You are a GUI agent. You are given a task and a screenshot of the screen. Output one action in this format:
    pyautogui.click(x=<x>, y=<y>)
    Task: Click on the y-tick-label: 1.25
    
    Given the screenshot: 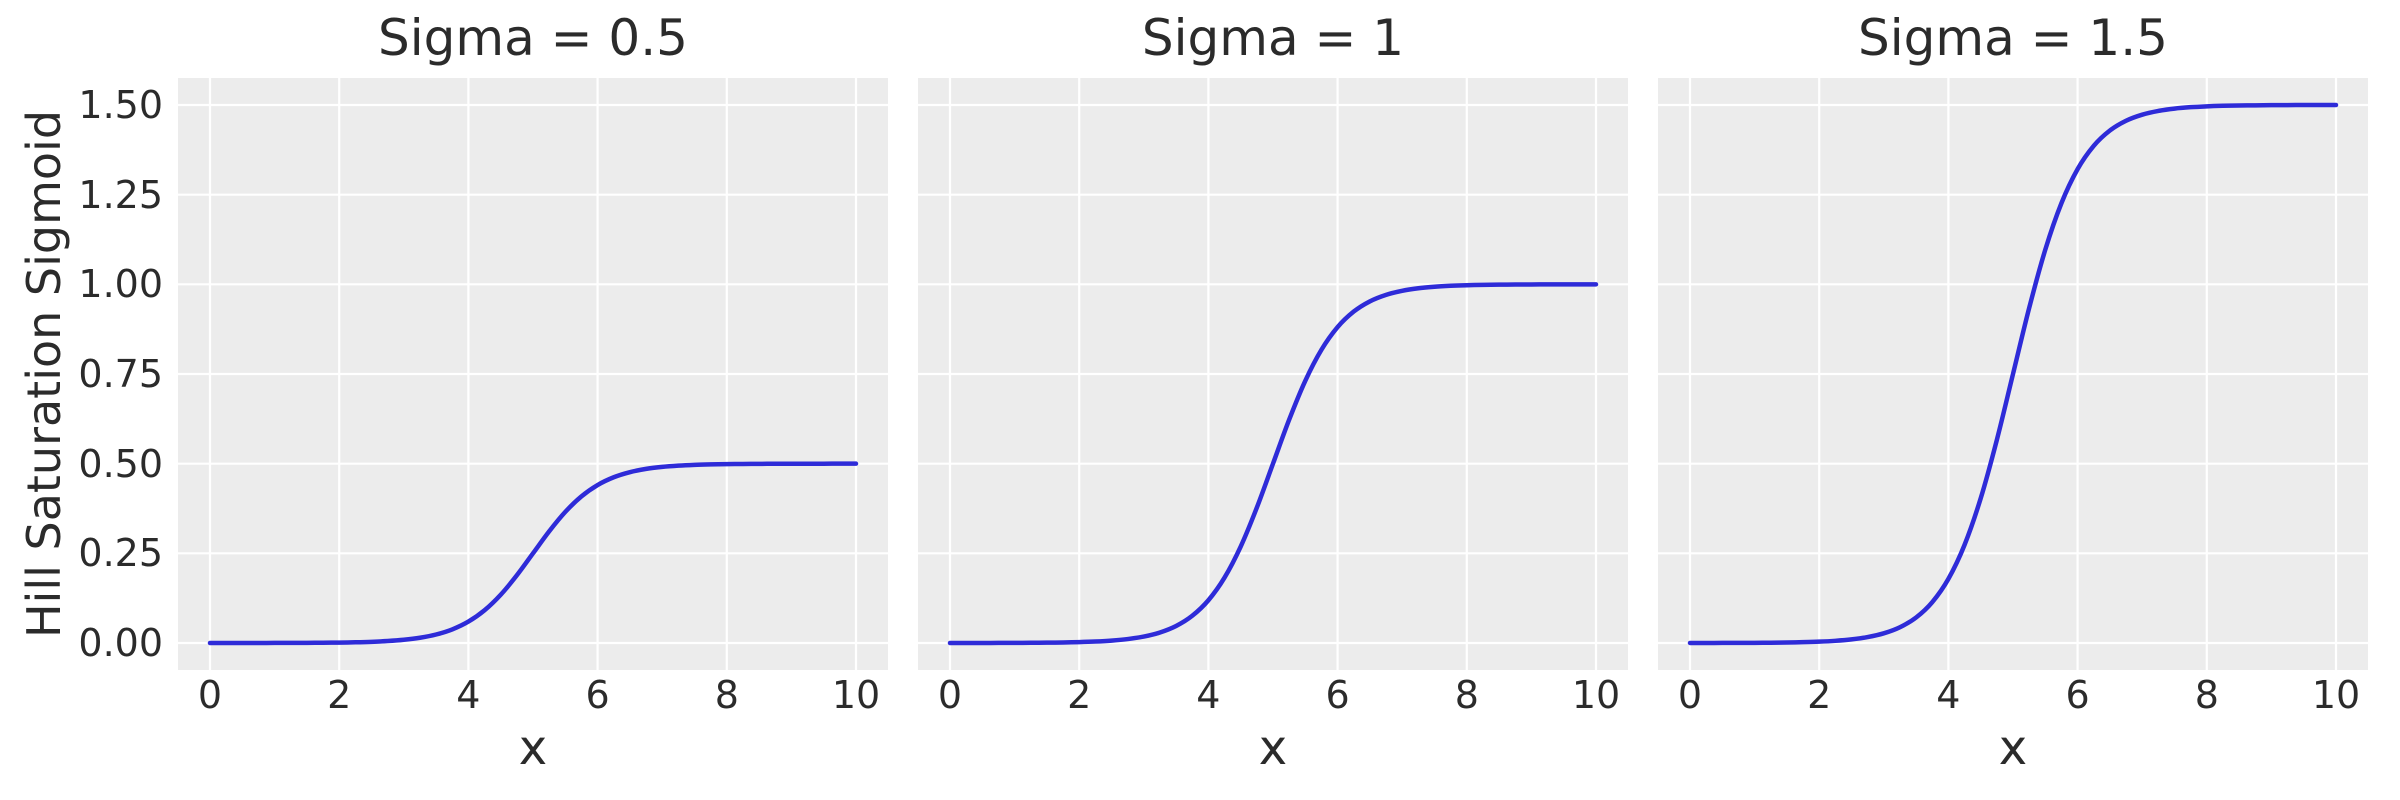 What is the action you would take?
    pyautogui.click(x=120, y=194)
    